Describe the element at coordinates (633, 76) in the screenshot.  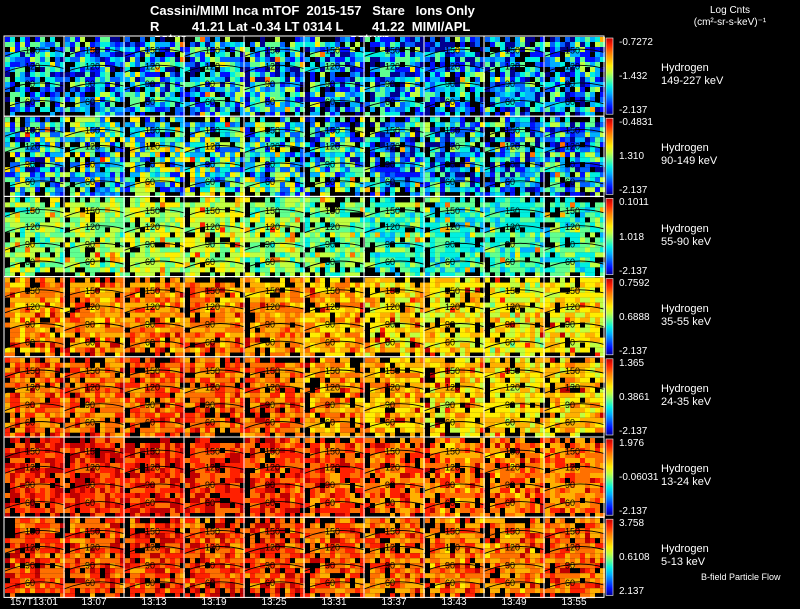
I see `colorbar-mid-label: -1.432` at that location.